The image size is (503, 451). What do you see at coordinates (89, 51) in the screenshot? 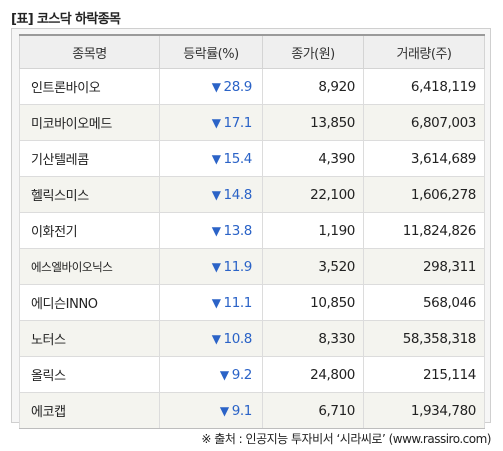
I see `header-name: 종목명` at bounding box center [89, 51].